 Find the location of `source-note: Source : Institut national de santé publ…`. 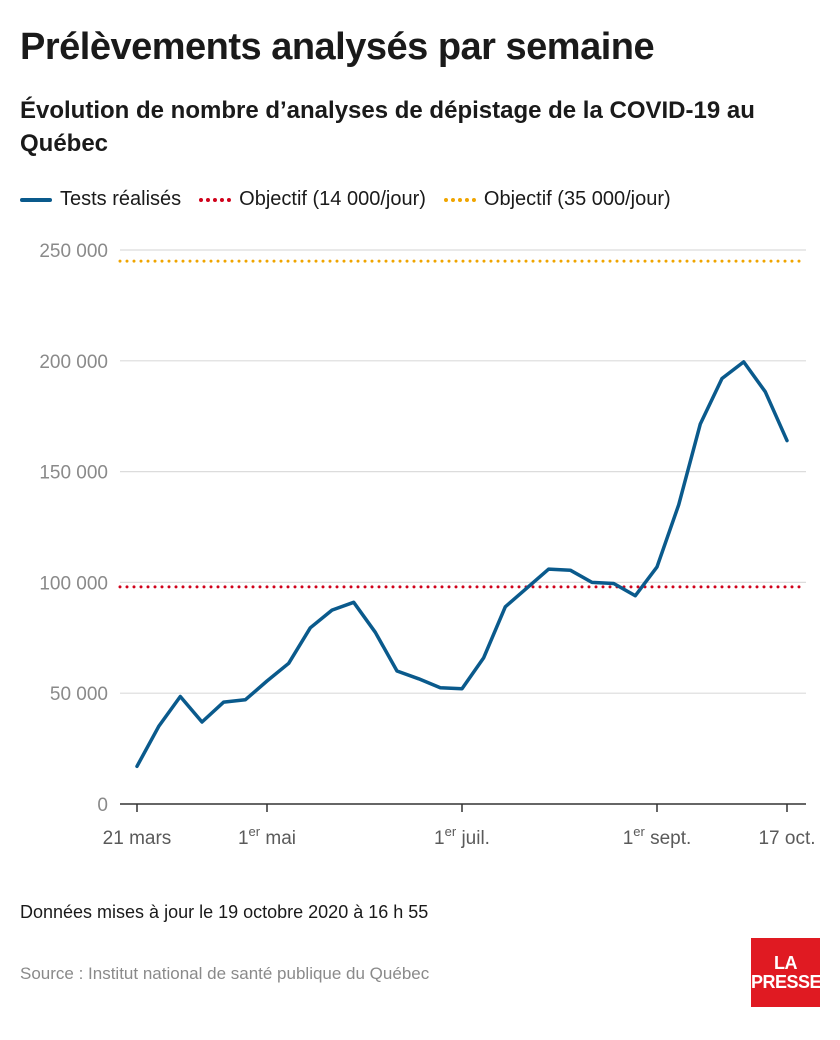

source-note: Source : Institut national de santé publ… is located at coordinates (225, 973).